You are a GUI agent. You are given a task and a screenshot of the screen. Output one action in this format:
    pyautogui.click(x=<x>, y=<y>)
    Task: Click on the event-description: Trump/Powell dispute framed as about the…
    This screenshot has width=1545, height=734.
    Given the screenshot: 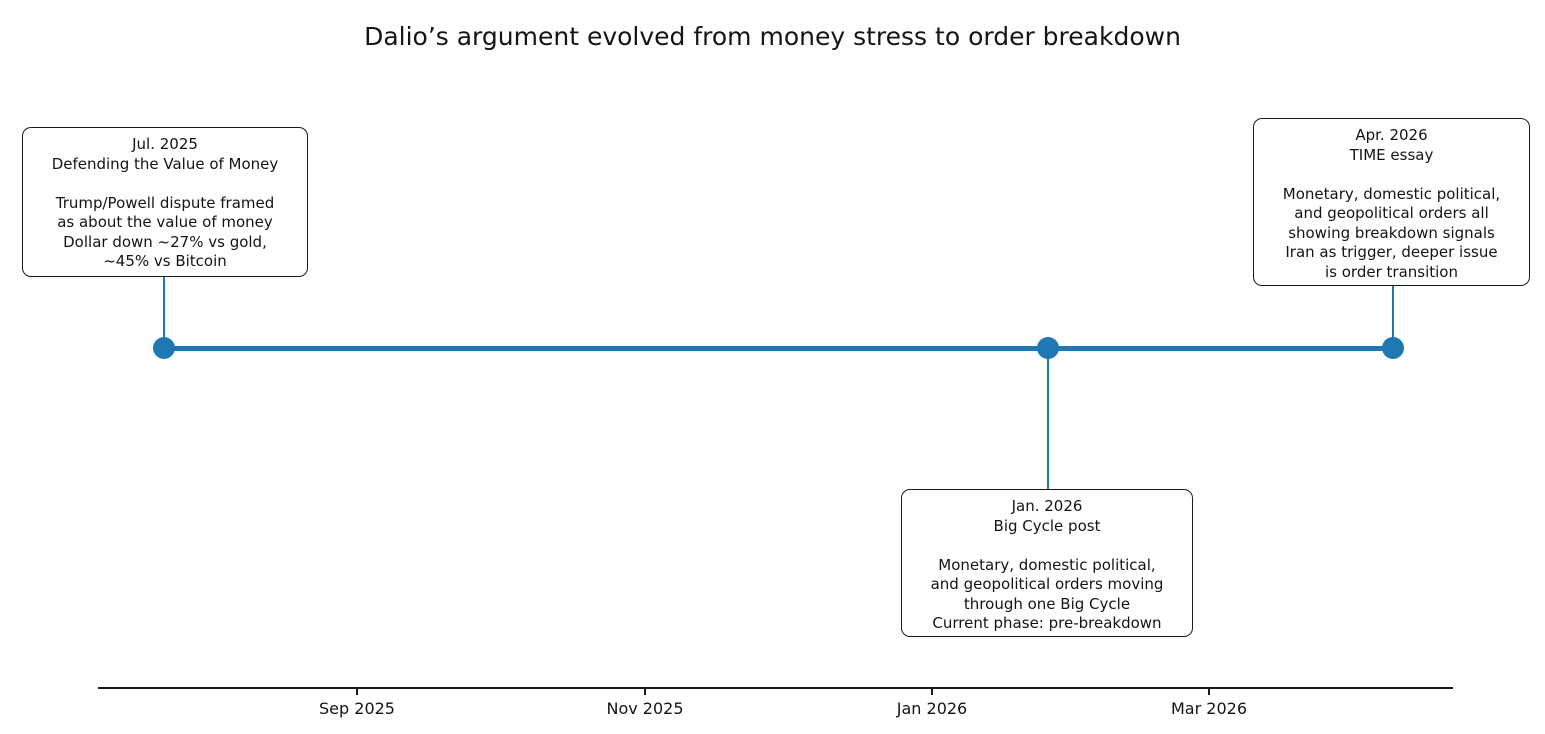 What is the action you would take?
    pyautogui.click(x=165, y=232)
    